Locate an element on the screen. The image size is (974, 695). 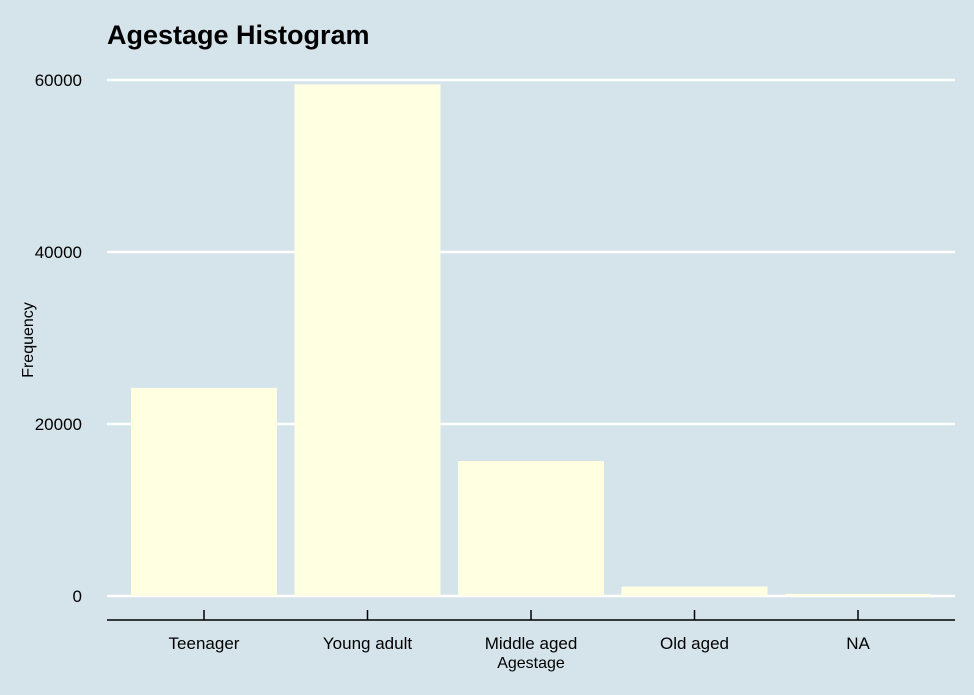
x-axis-label: Agestage is located at coordinates (531, 663).